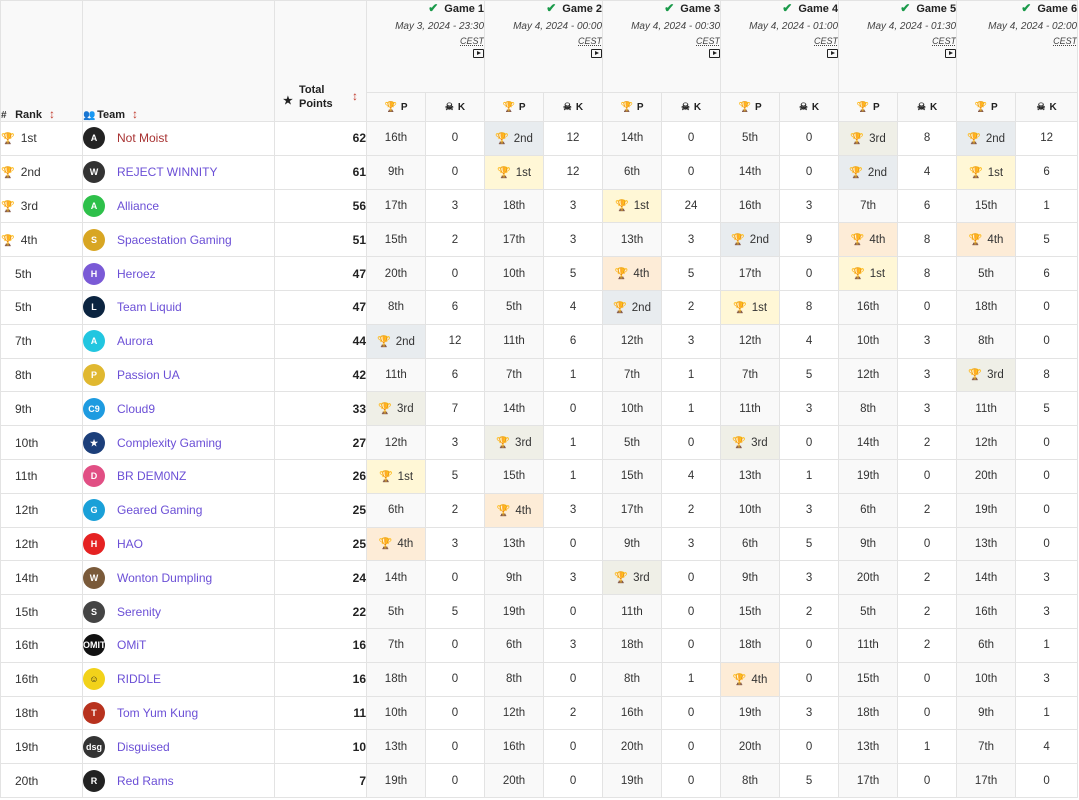 The image size is (1079, 800). I want to click on team-link: Wonton Dumpling, so click(165, 577).